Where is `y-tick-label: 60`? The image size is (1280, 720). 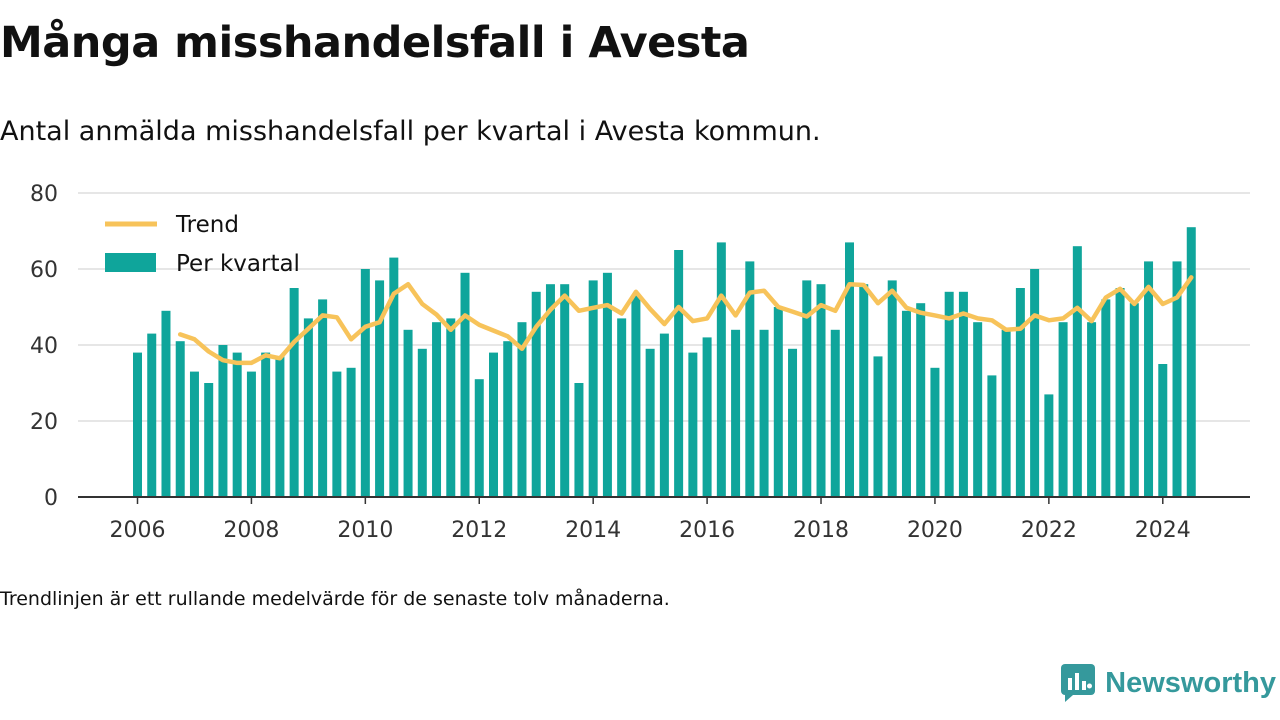 y-tick-label: 60 is located at coordinates (44, 270).